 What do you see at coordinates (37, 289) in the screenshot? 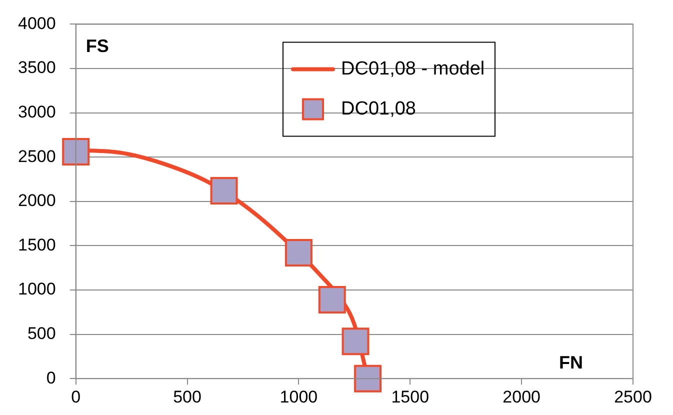
I see `y-tick-label: 1000` at bounding box center [37, 289].